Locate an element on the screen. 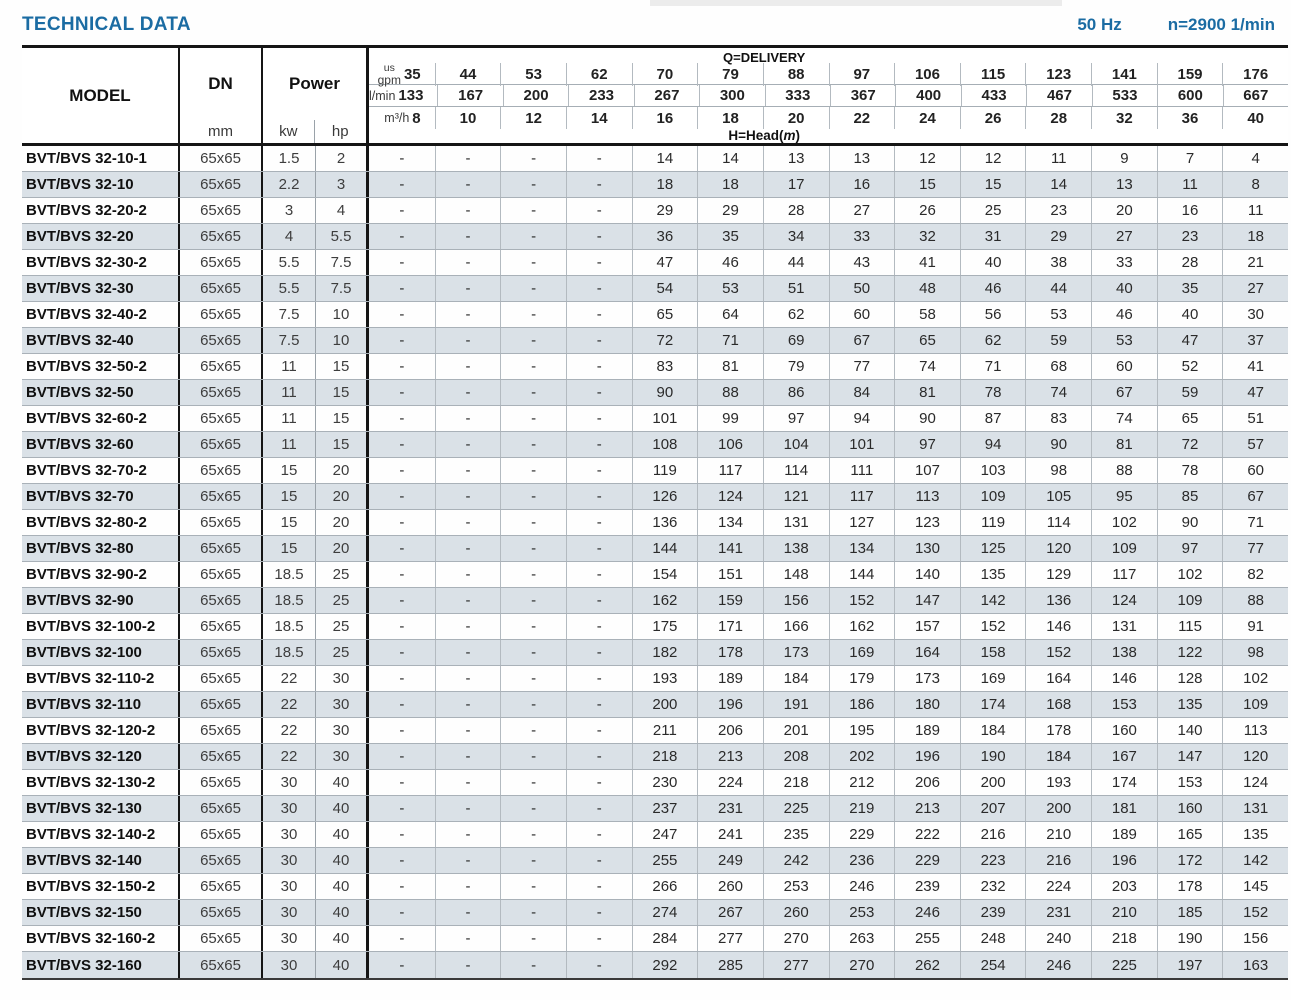  head-value-cell: 13 is located at coordinates (861, 158).